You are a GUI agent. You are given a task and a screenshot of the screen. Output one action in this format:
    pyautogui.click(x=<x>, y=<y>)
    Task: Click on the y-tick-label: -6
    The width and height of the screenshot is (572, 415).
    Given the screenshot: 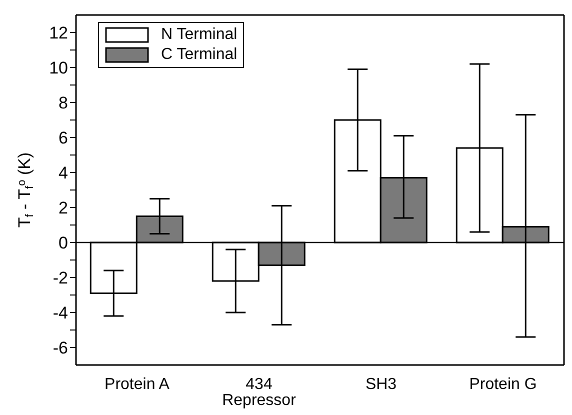 What is the action you would take?
    pyautogui.click(x=60, y=348)
    